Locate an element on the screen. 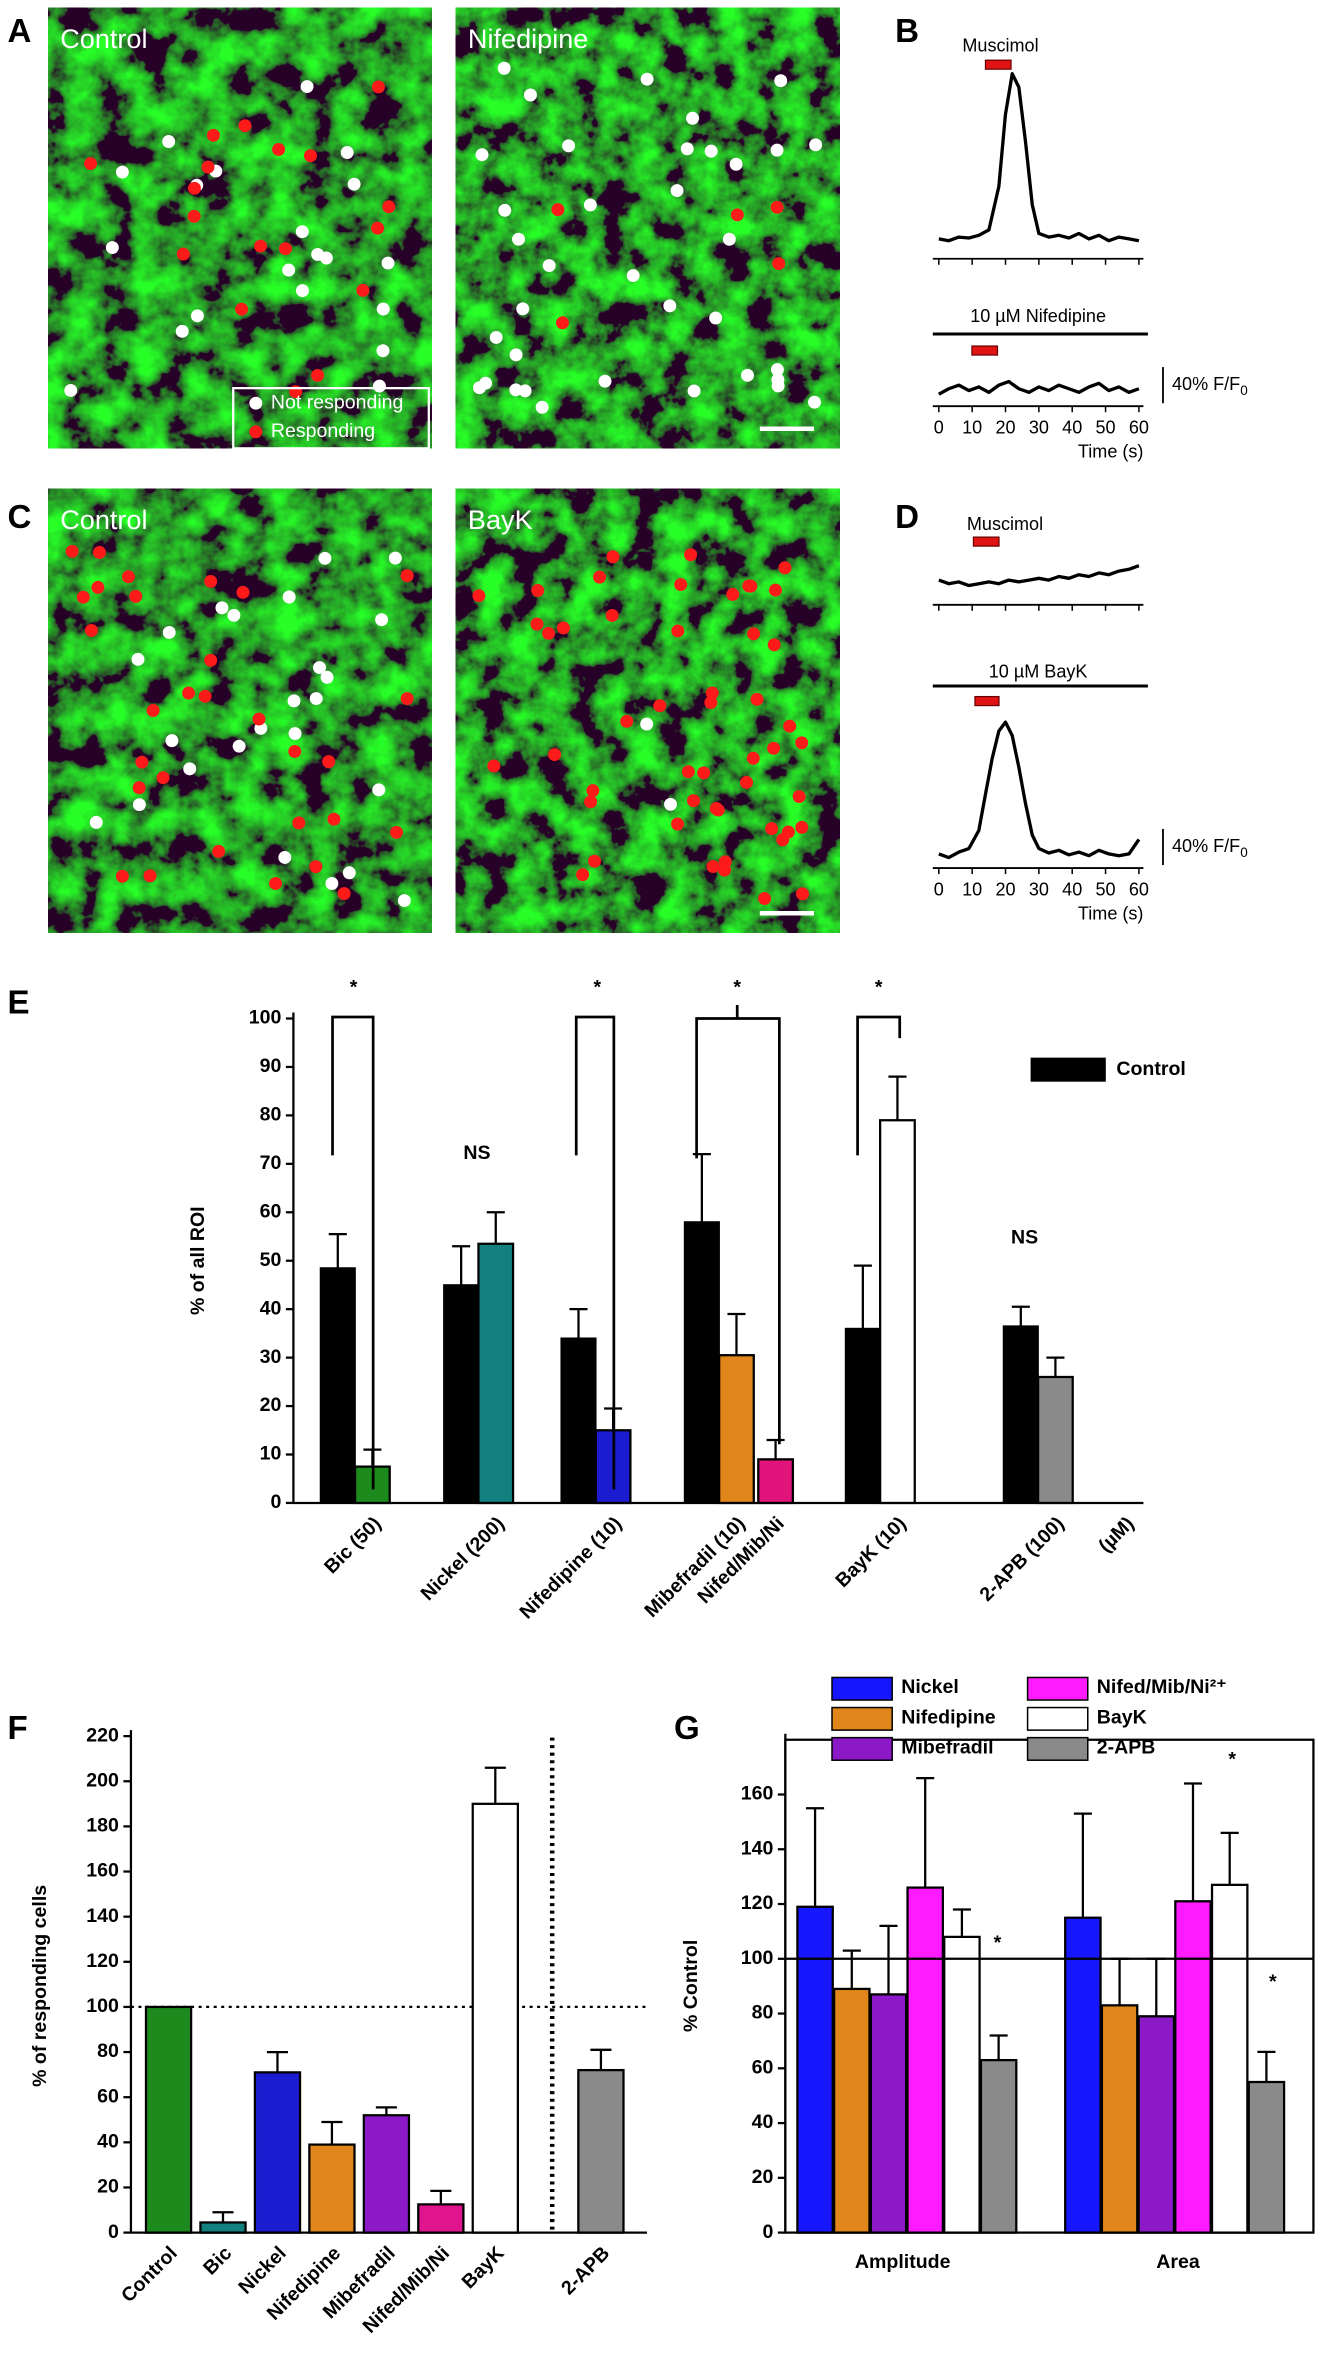 The image size is (1324, 2368). y-tick-label: 10 is located at coordinates (271, 1454).